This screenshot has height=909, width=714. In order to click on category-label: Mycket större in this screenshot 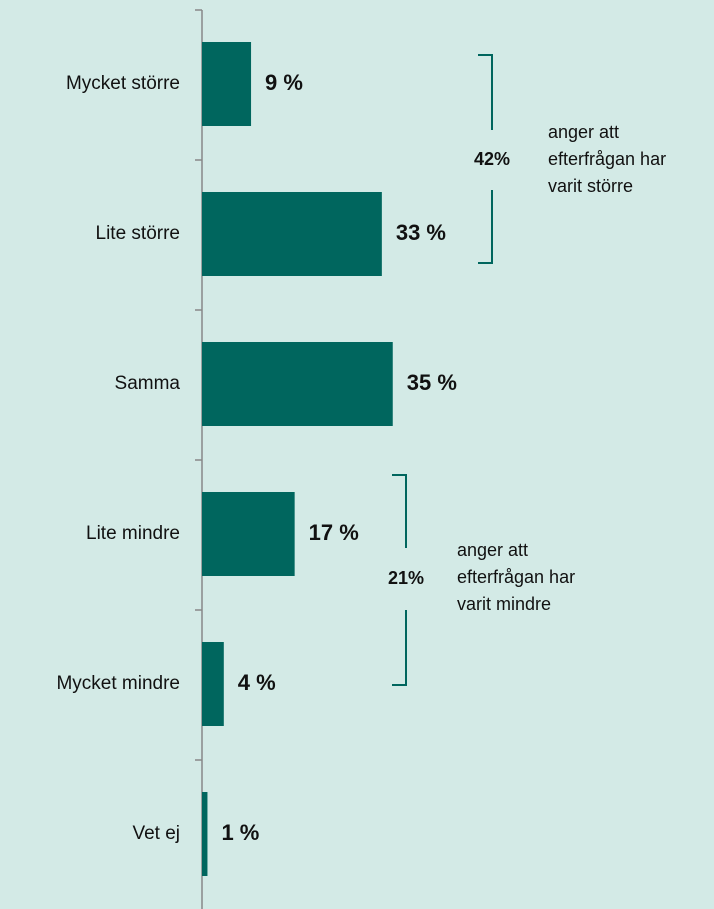, I will do `click(123, 83)`.